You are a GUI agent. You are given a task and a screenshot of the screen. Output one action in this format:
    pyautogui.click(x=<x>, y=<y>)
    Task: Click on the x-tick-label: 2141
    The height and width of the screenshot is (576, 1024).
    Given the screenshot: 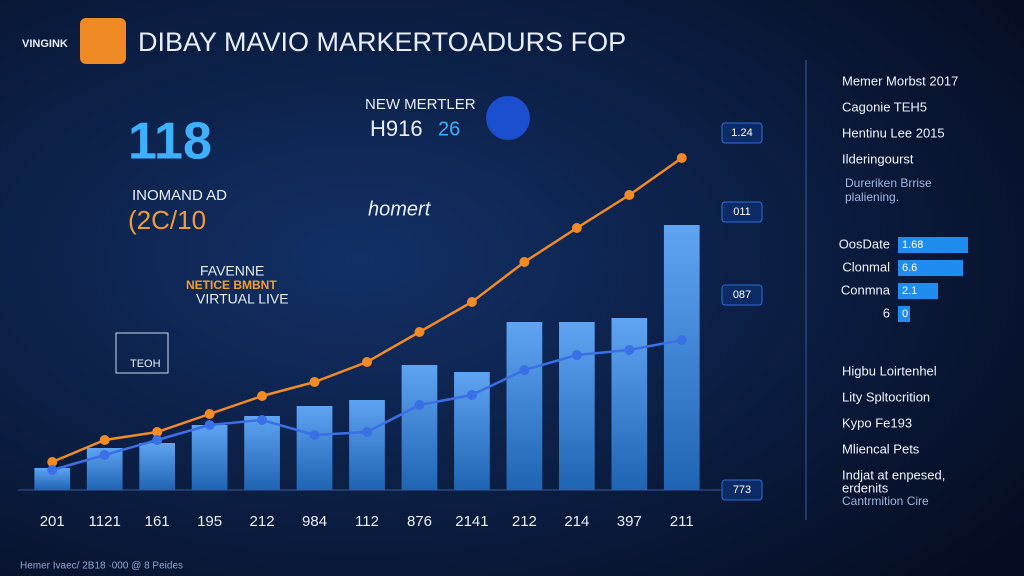 What is the action you would take?
    pyautogui.click(x=471, y=521)
    